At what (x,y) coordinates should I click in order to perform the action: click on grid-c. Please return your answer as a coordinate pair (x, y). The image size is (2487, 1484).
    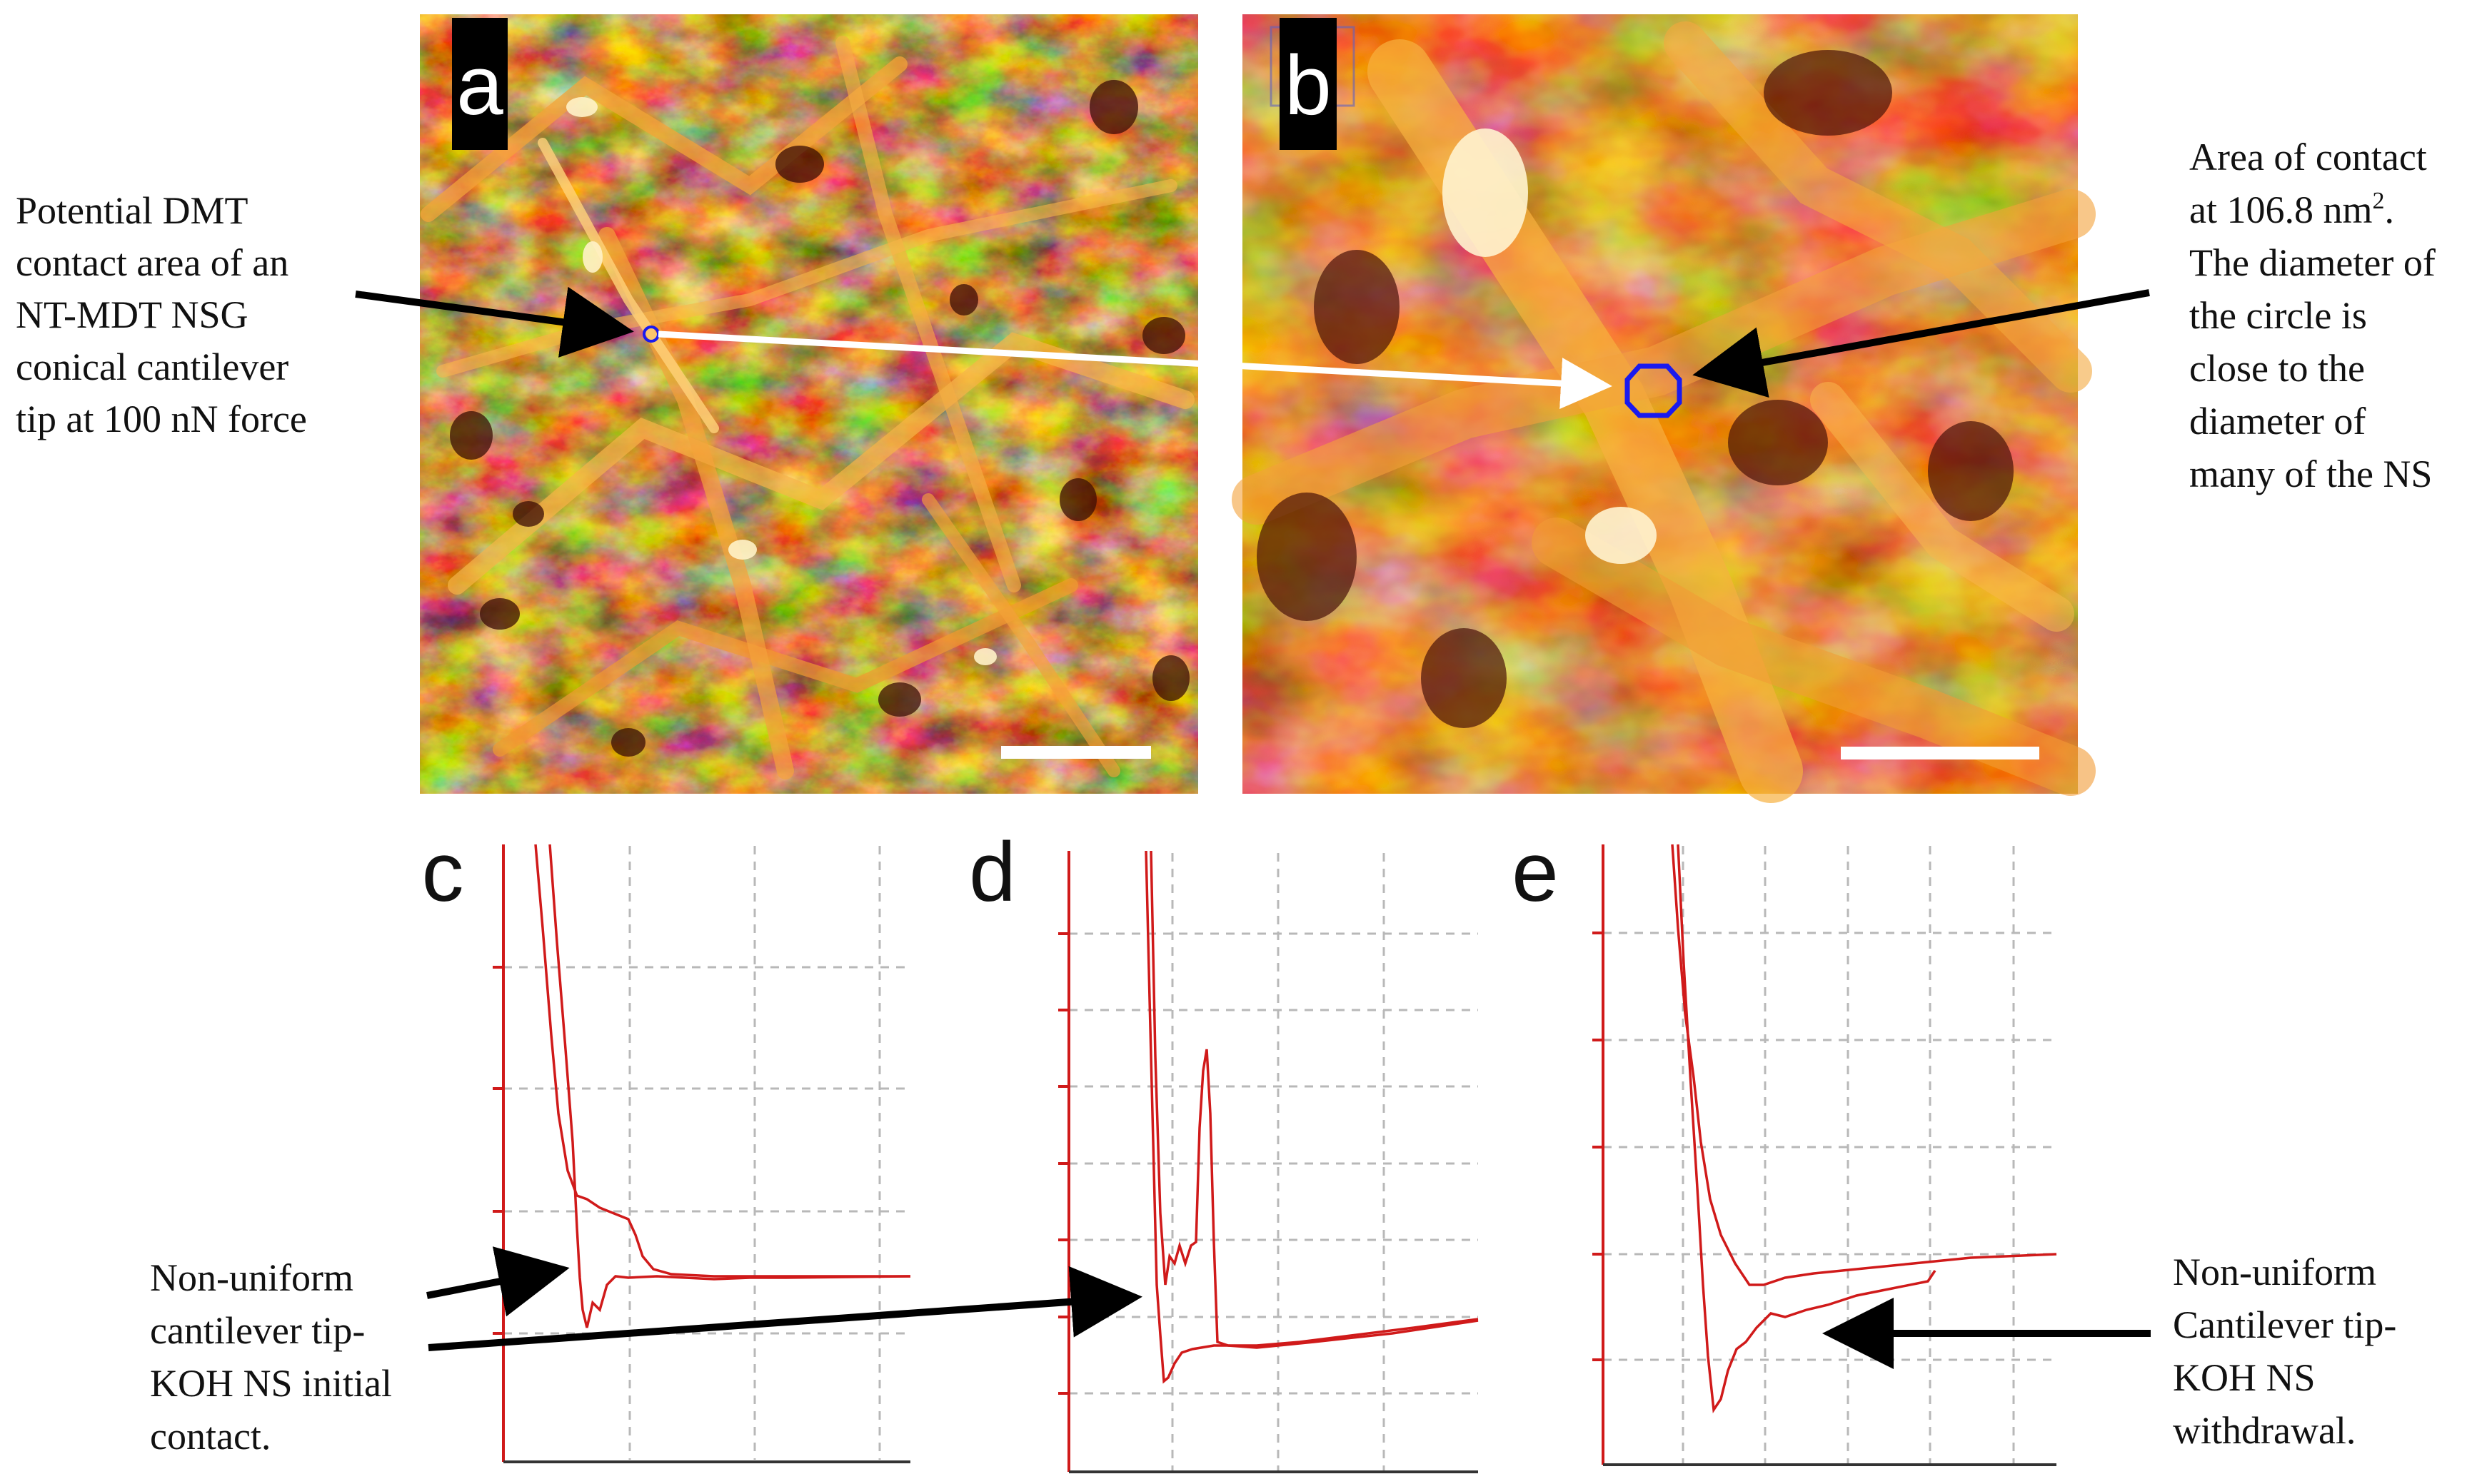
    Looking at the image, I should click on (706, 1153).